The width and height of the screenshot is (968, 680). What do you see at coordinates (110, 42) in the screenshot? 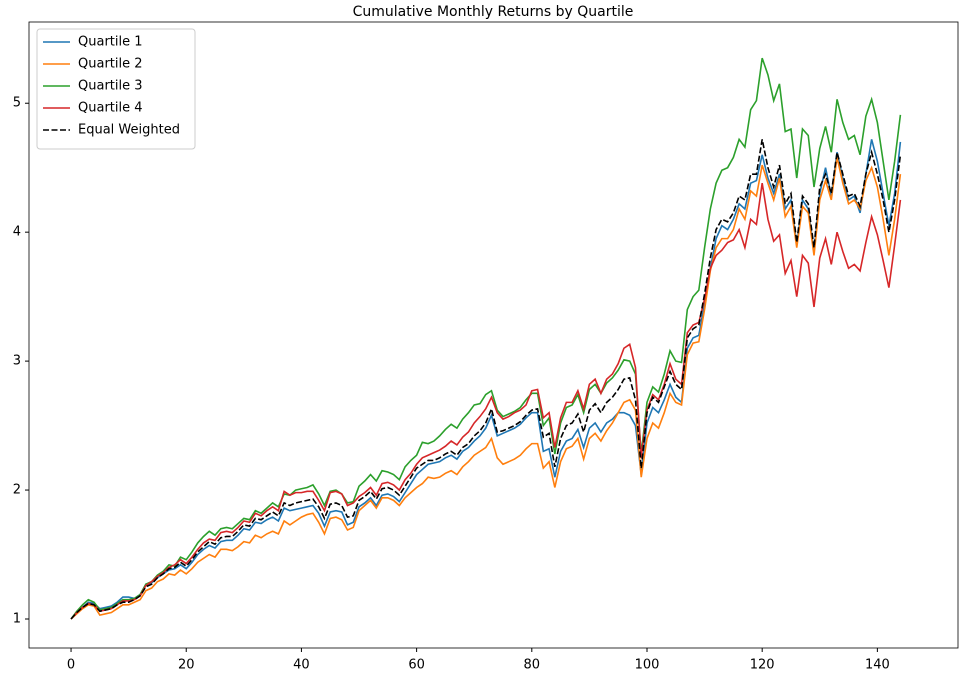
I see `legend-label: Quartile 1` at bounding box center [110, 42].